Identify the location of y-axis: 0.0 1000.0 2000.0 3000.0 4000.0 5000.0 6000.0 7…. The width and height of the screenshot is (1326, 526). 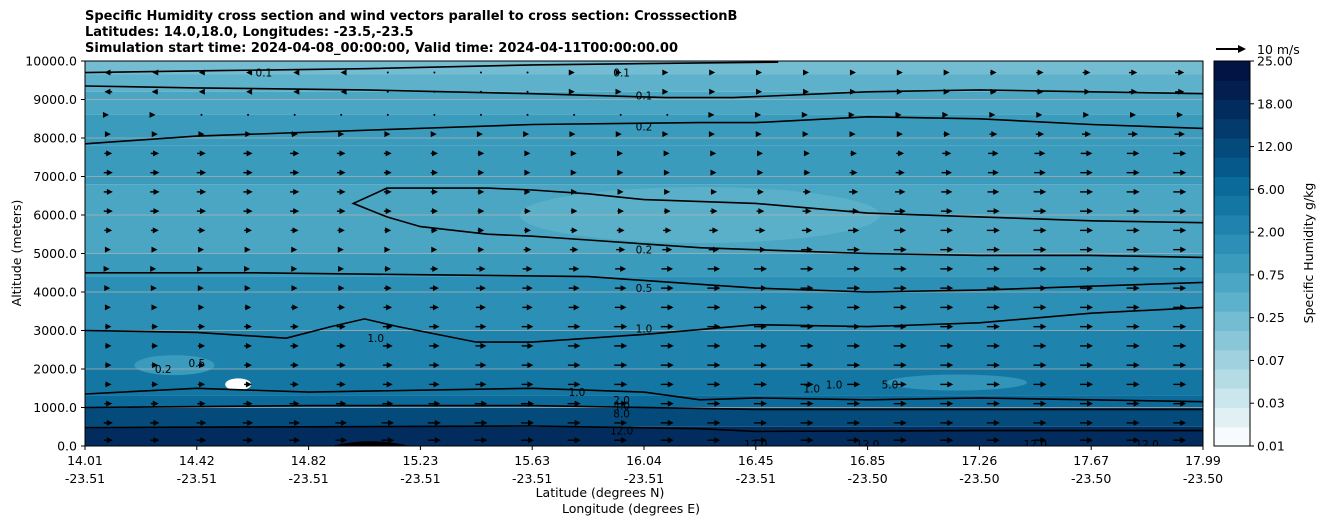
(55, 254).